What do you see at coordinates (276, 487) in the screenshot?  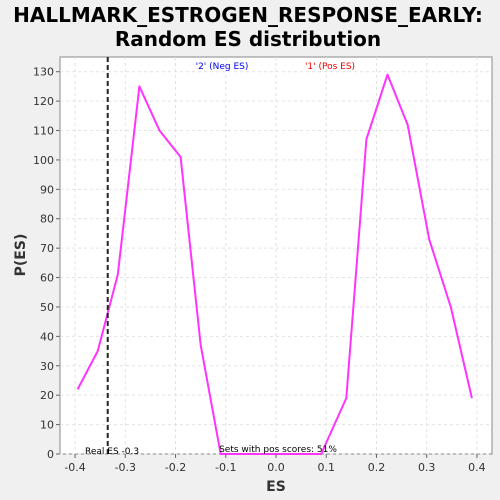 I see `x-axis-label: ES` at bounding box center [276, 487].